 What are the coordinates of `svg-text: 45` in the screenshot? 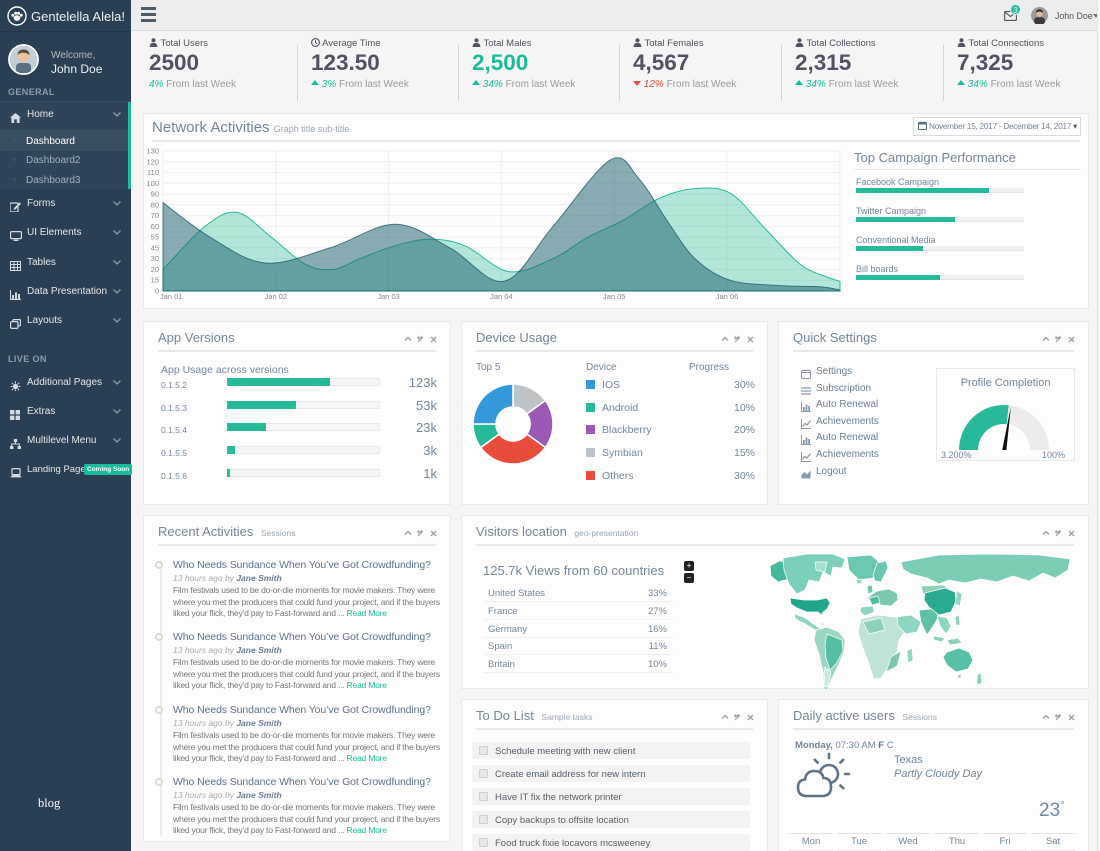 It's located at (155, 247).